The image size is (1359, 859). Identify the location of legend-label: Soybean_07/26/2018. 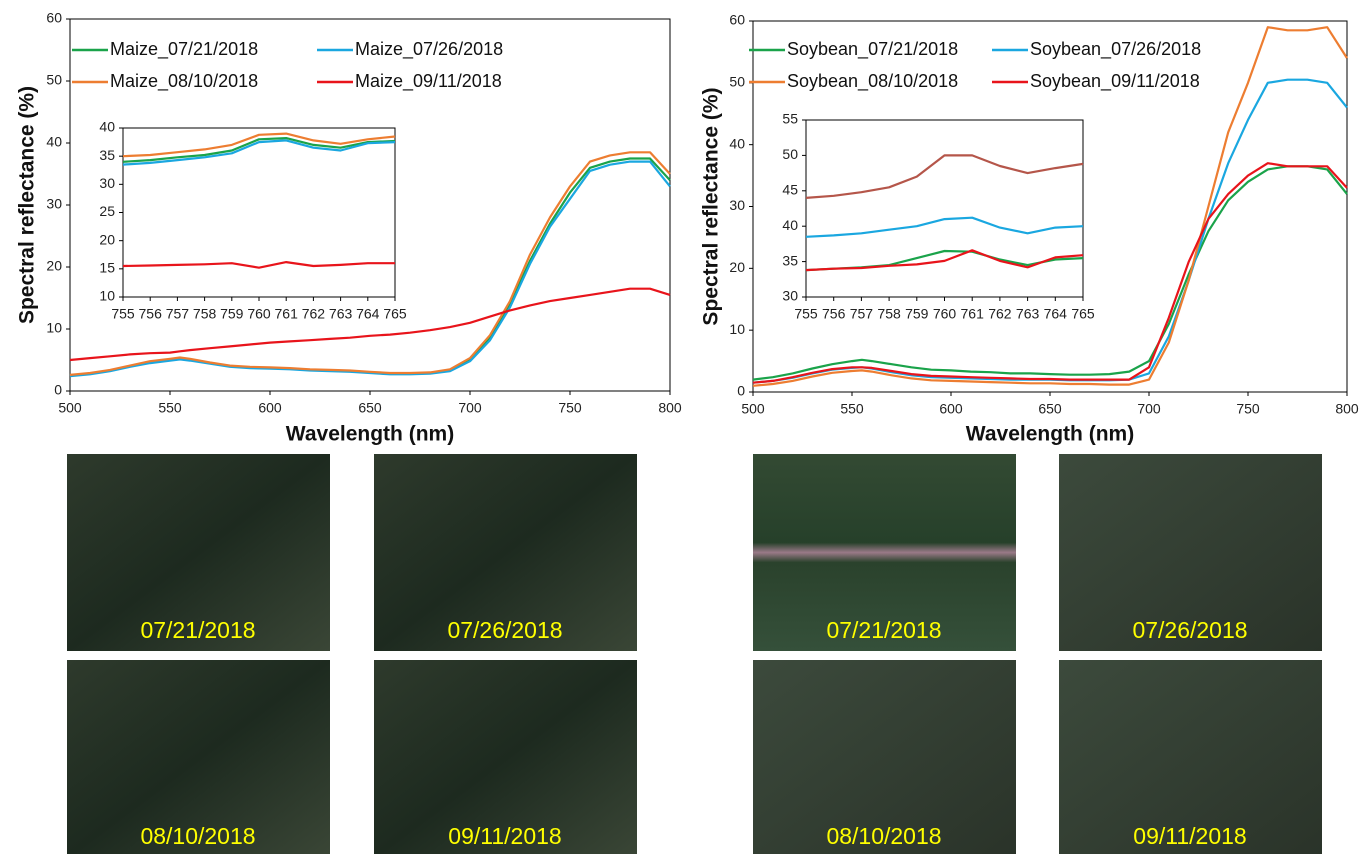
(1115, 49).